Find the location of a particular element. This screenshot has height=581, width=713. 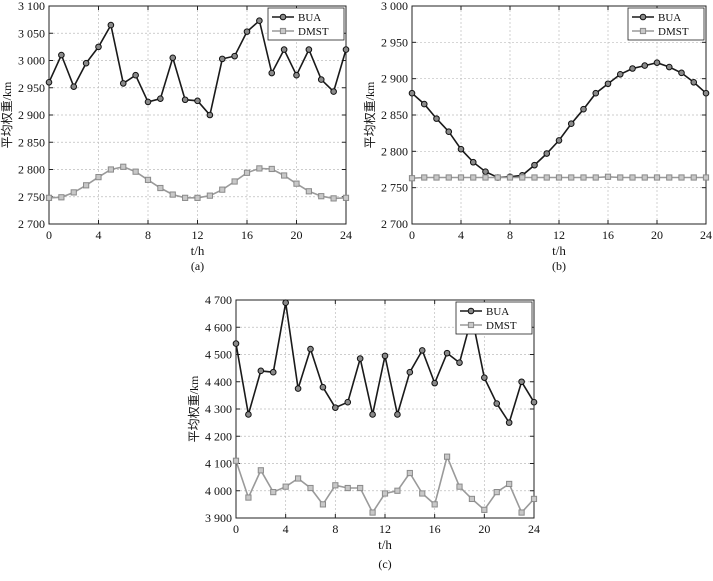

y-tick-label: 4 700 is located at coordinates (218, 300).